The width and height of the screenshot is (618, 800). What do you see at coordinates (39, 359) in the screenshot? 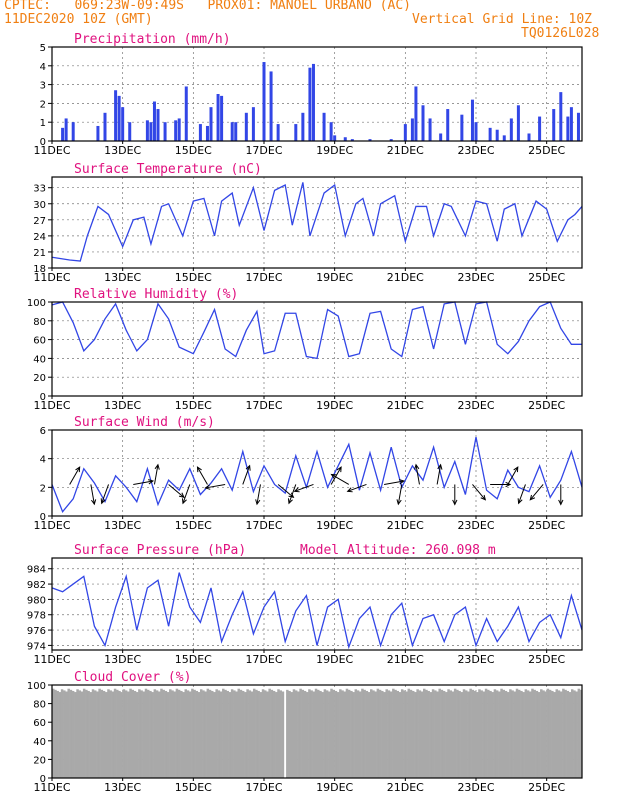
I see `y-tick-label: 40` at bounding box center [39, 359].